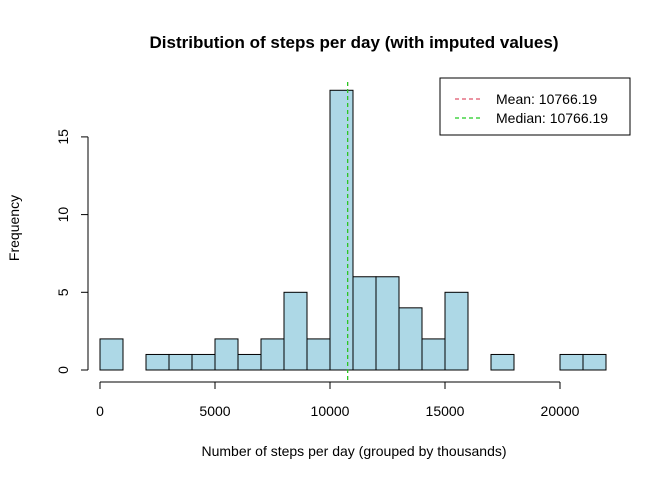  I want to click on x-tick-label: 10000, so click(330, 411).